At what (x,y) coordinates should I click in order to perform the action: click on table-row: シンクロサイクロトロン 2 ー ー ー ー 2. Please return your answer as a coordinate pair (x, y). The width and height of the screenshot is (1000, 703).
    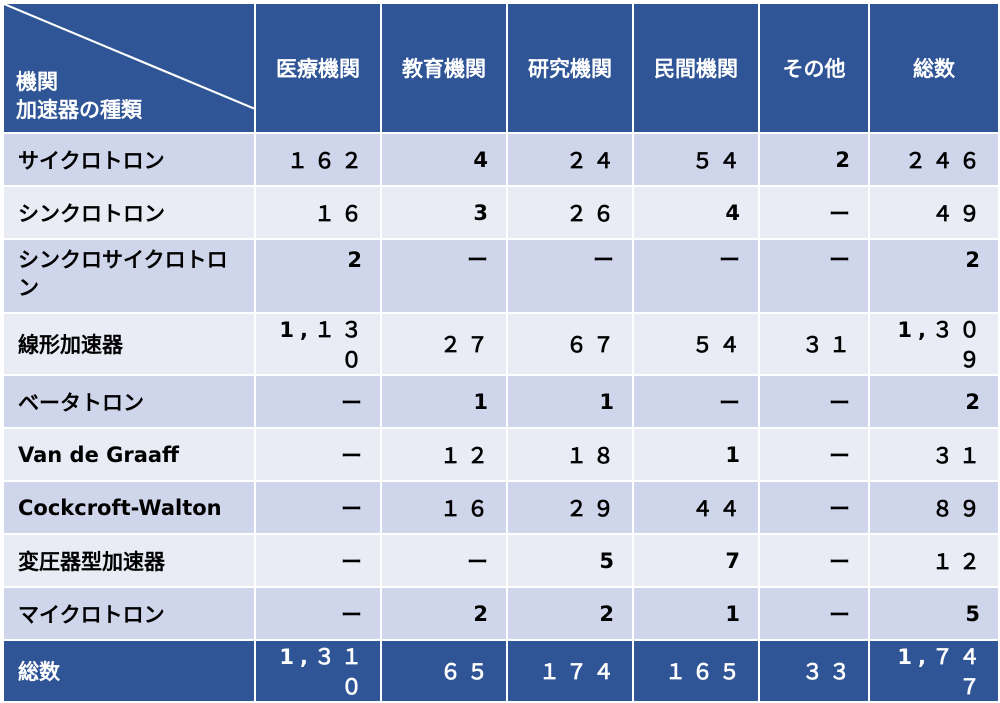
    Looking at the image, I should click on (501, 276).